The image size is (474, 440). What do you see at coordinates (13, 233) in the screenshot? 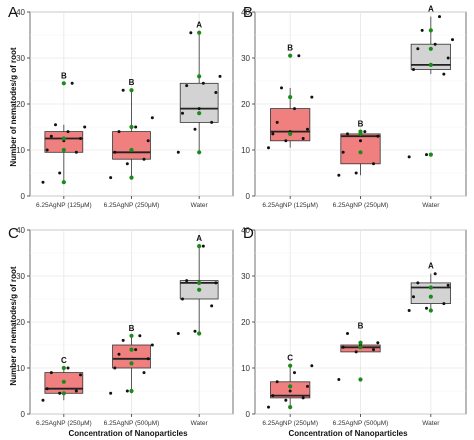
I see `panel-letter: C` at bounding box center [13, 233].